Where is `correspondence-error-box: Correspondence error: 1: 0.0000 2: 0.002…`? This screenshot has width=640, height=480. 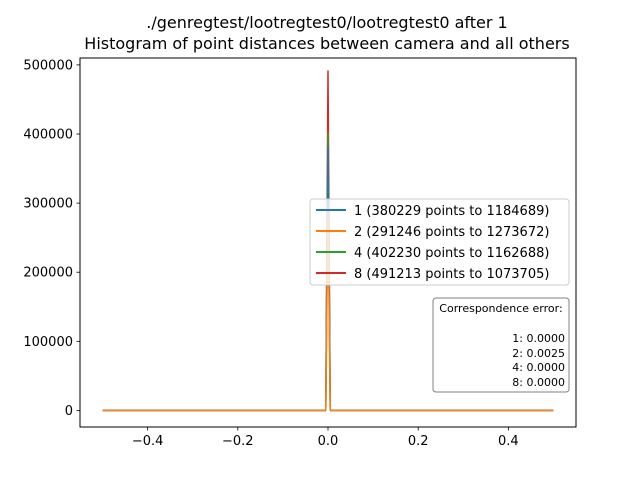 correspondence-error-box: Correspondence error: 1: 0.0000 2: 0.002… is located at coordinates (501, 345).